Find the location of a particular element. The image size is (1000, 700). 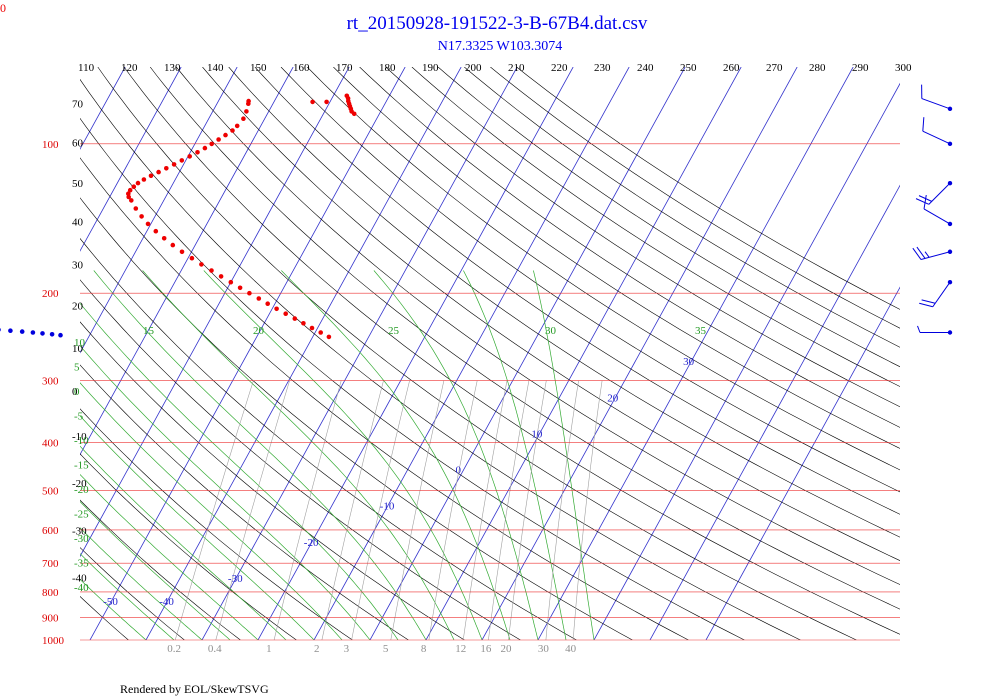

pressure-label: 400 is located at coordinates (50, 444).